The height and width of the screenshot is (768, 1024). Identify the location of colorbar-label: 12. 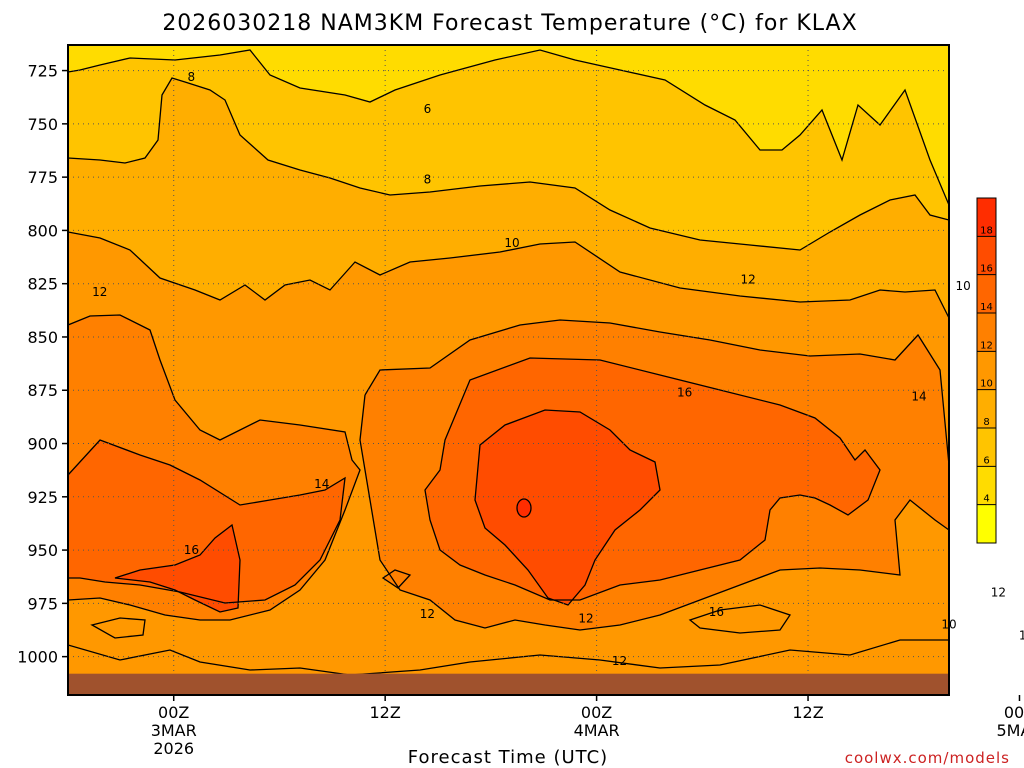
(986, 345).